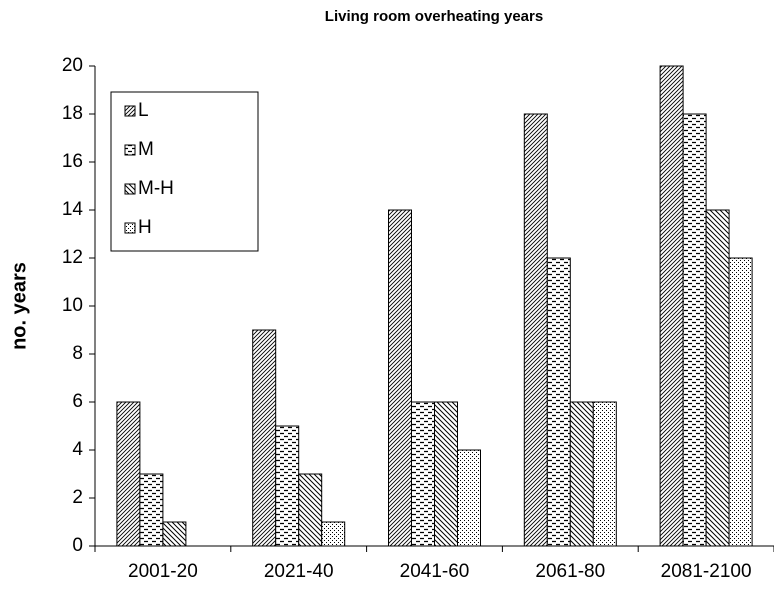  What do you see at coordinates (72, 113) in the screenshot?
I see `y-tick-label: 18` at bounding box center [72, 113].